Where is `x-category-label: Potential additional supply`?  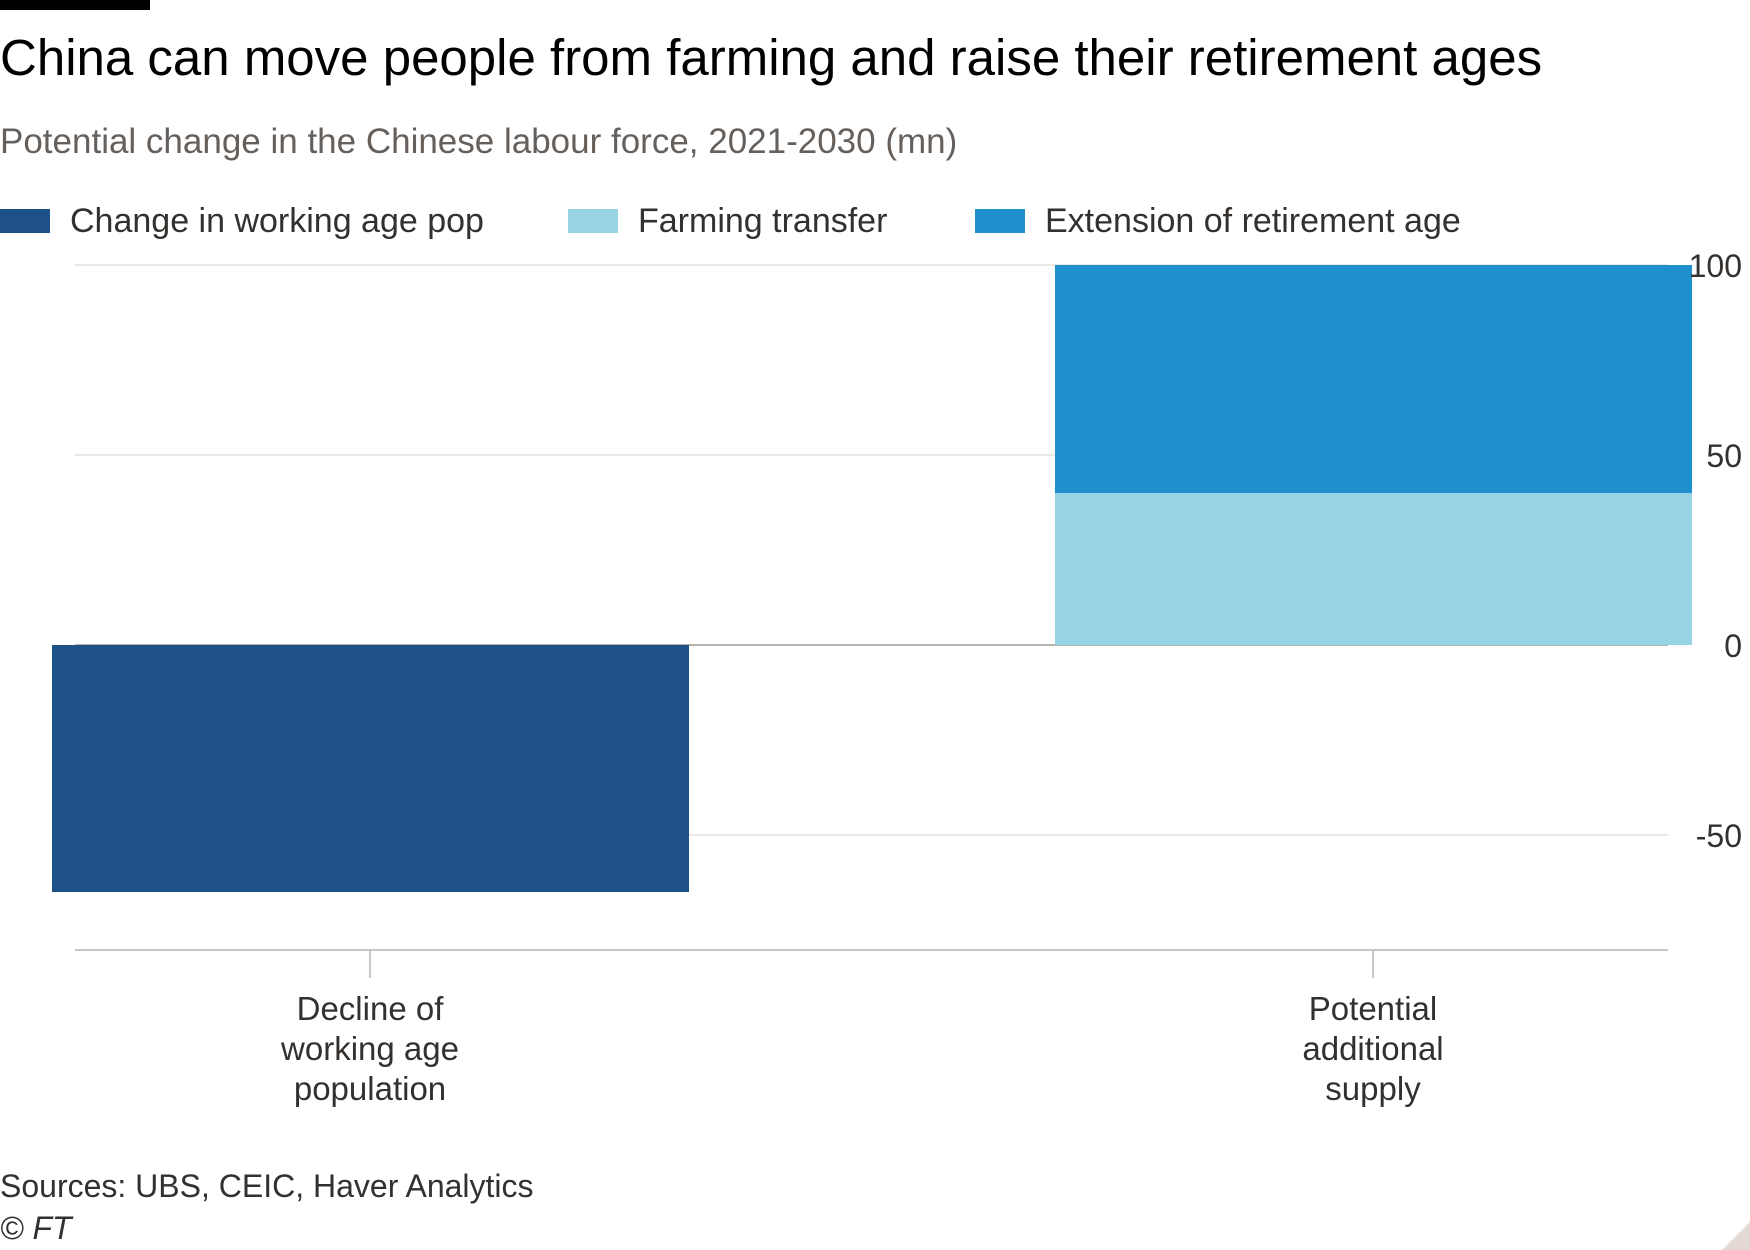
x-category-label: Potential additional supply is located at coordinates (1372, 1048).